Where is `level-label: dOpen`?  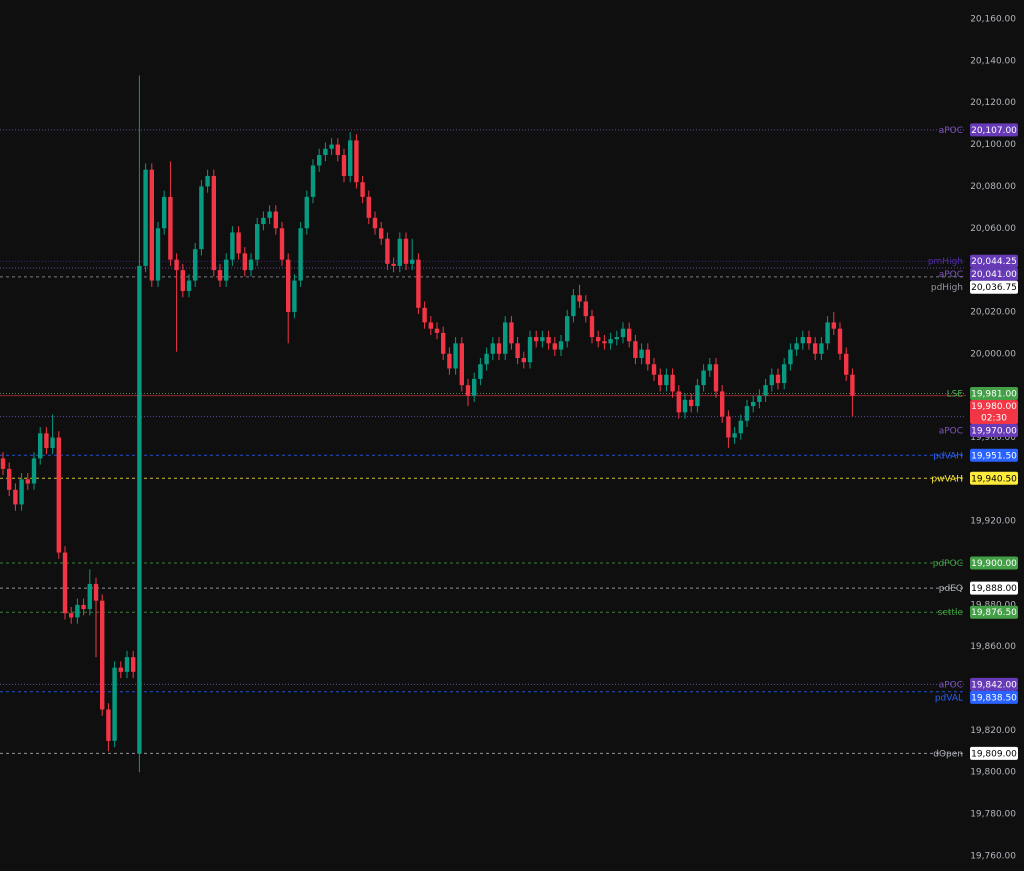 level-label: dOpen is located at coordinates (948, 754).